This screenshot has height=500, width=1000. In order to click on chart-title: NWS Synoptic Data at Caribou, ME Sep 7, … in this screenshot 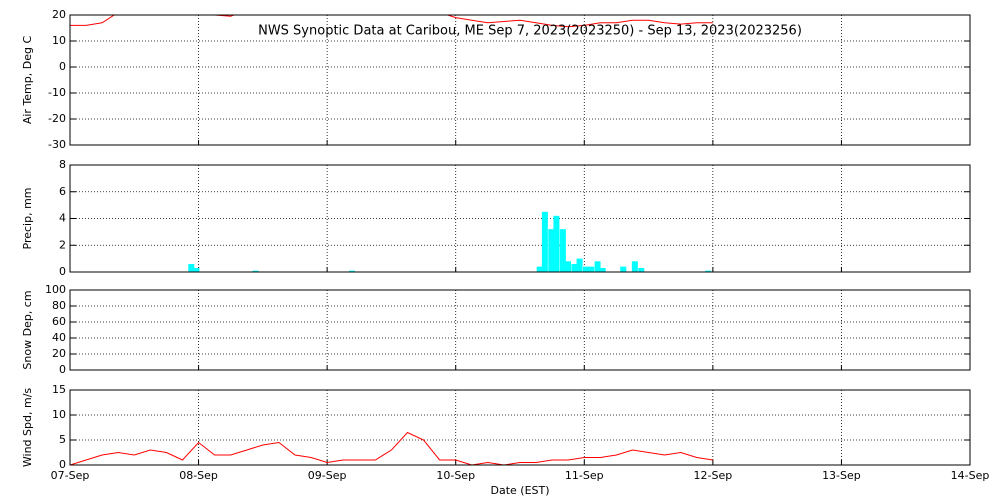, I will do `click(530, 31)`.